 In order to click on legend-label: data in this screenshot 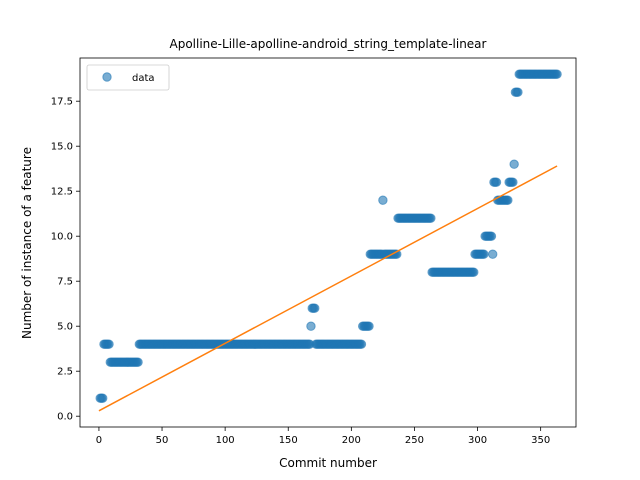, I will do `click(143, 78)`.